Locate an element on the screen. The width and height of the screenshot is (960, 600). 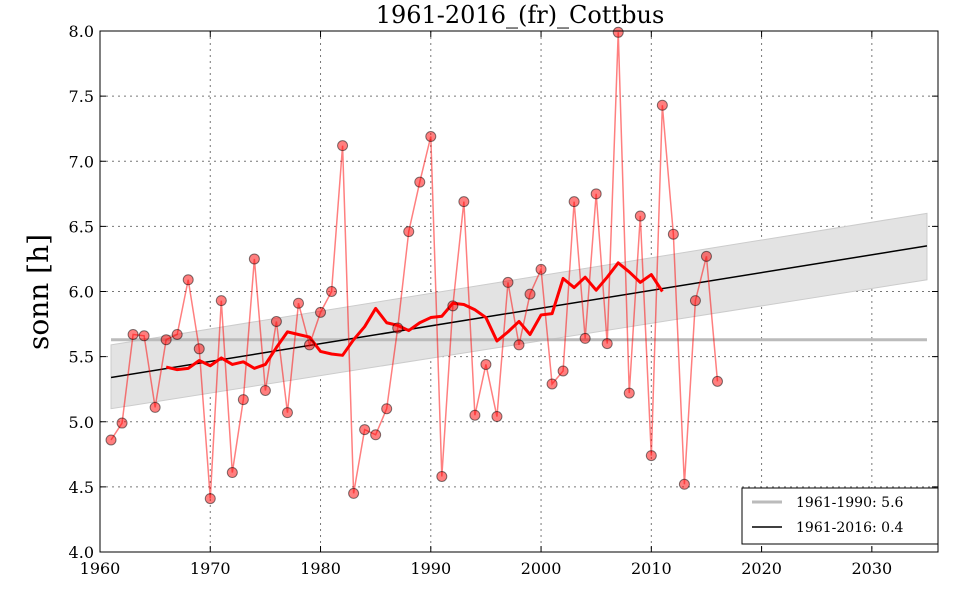
legend-box is located at coordinates (840, 516).